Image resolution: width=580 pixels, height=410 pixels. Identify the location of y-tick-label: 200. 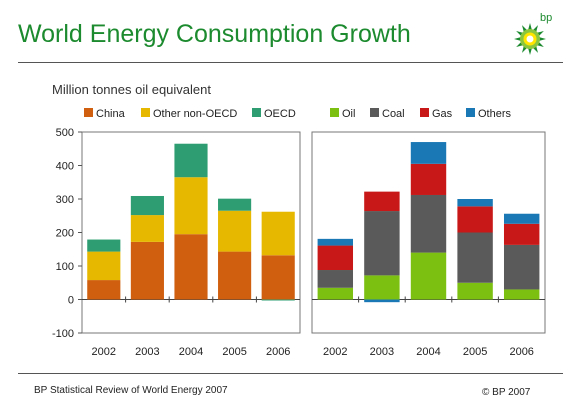
(65, 234).